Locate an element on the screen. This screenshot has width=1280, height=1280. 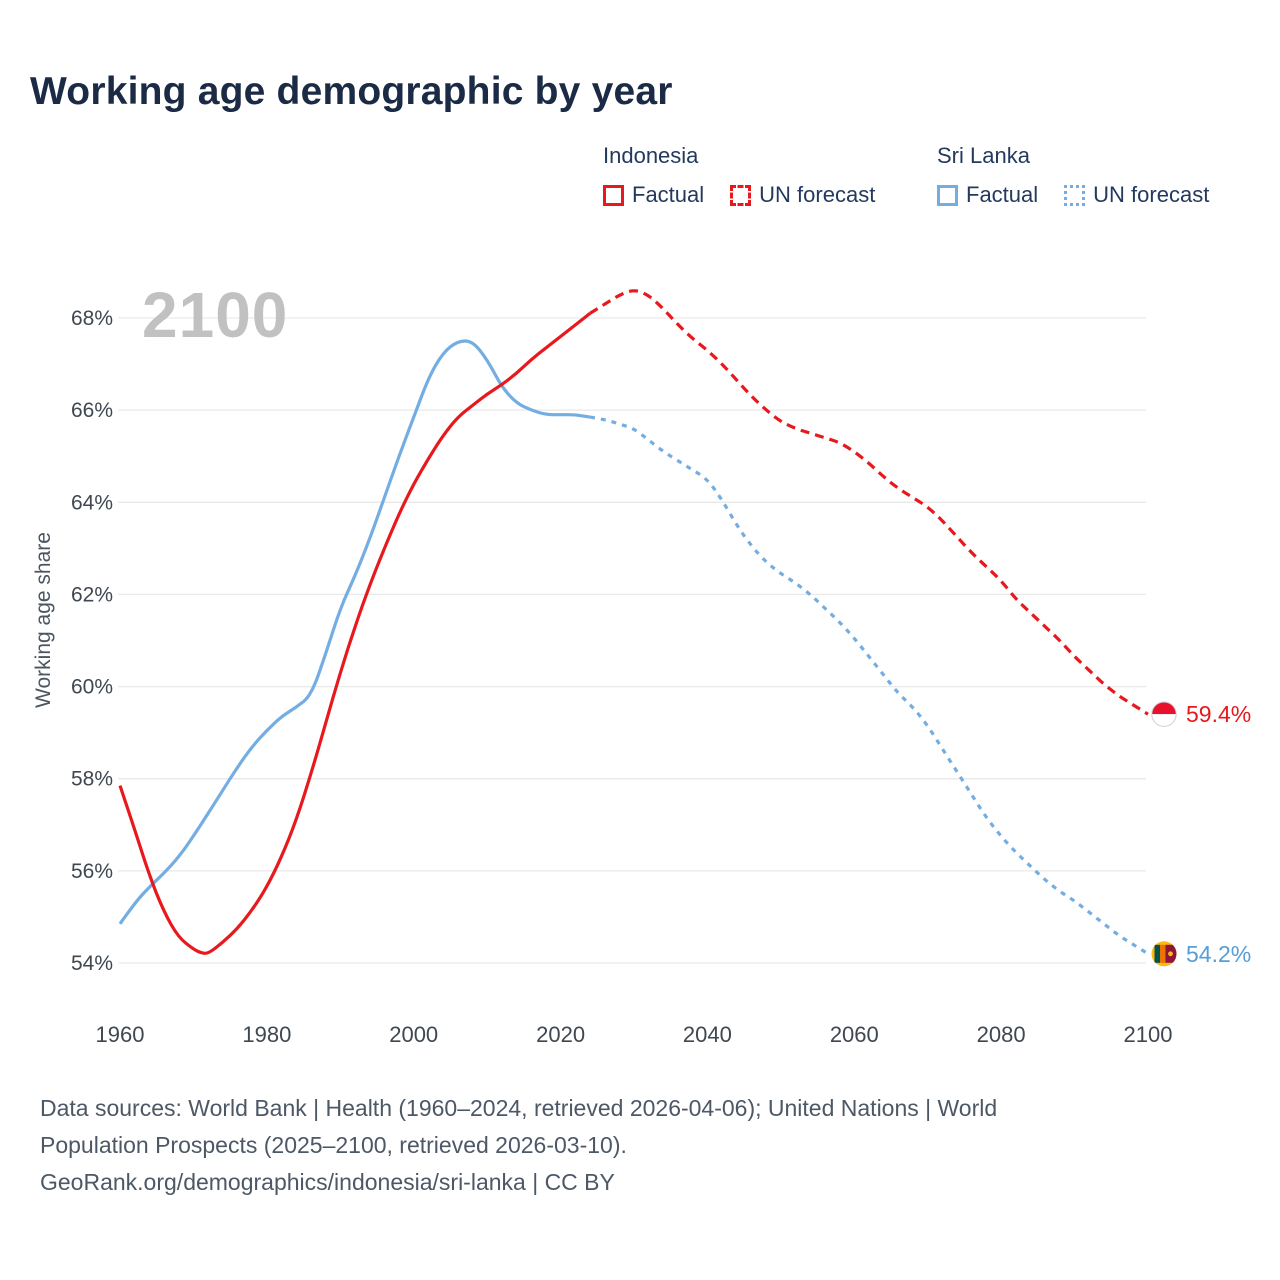
x-tick-label: 2020 is located at coordinates (560, 1034).